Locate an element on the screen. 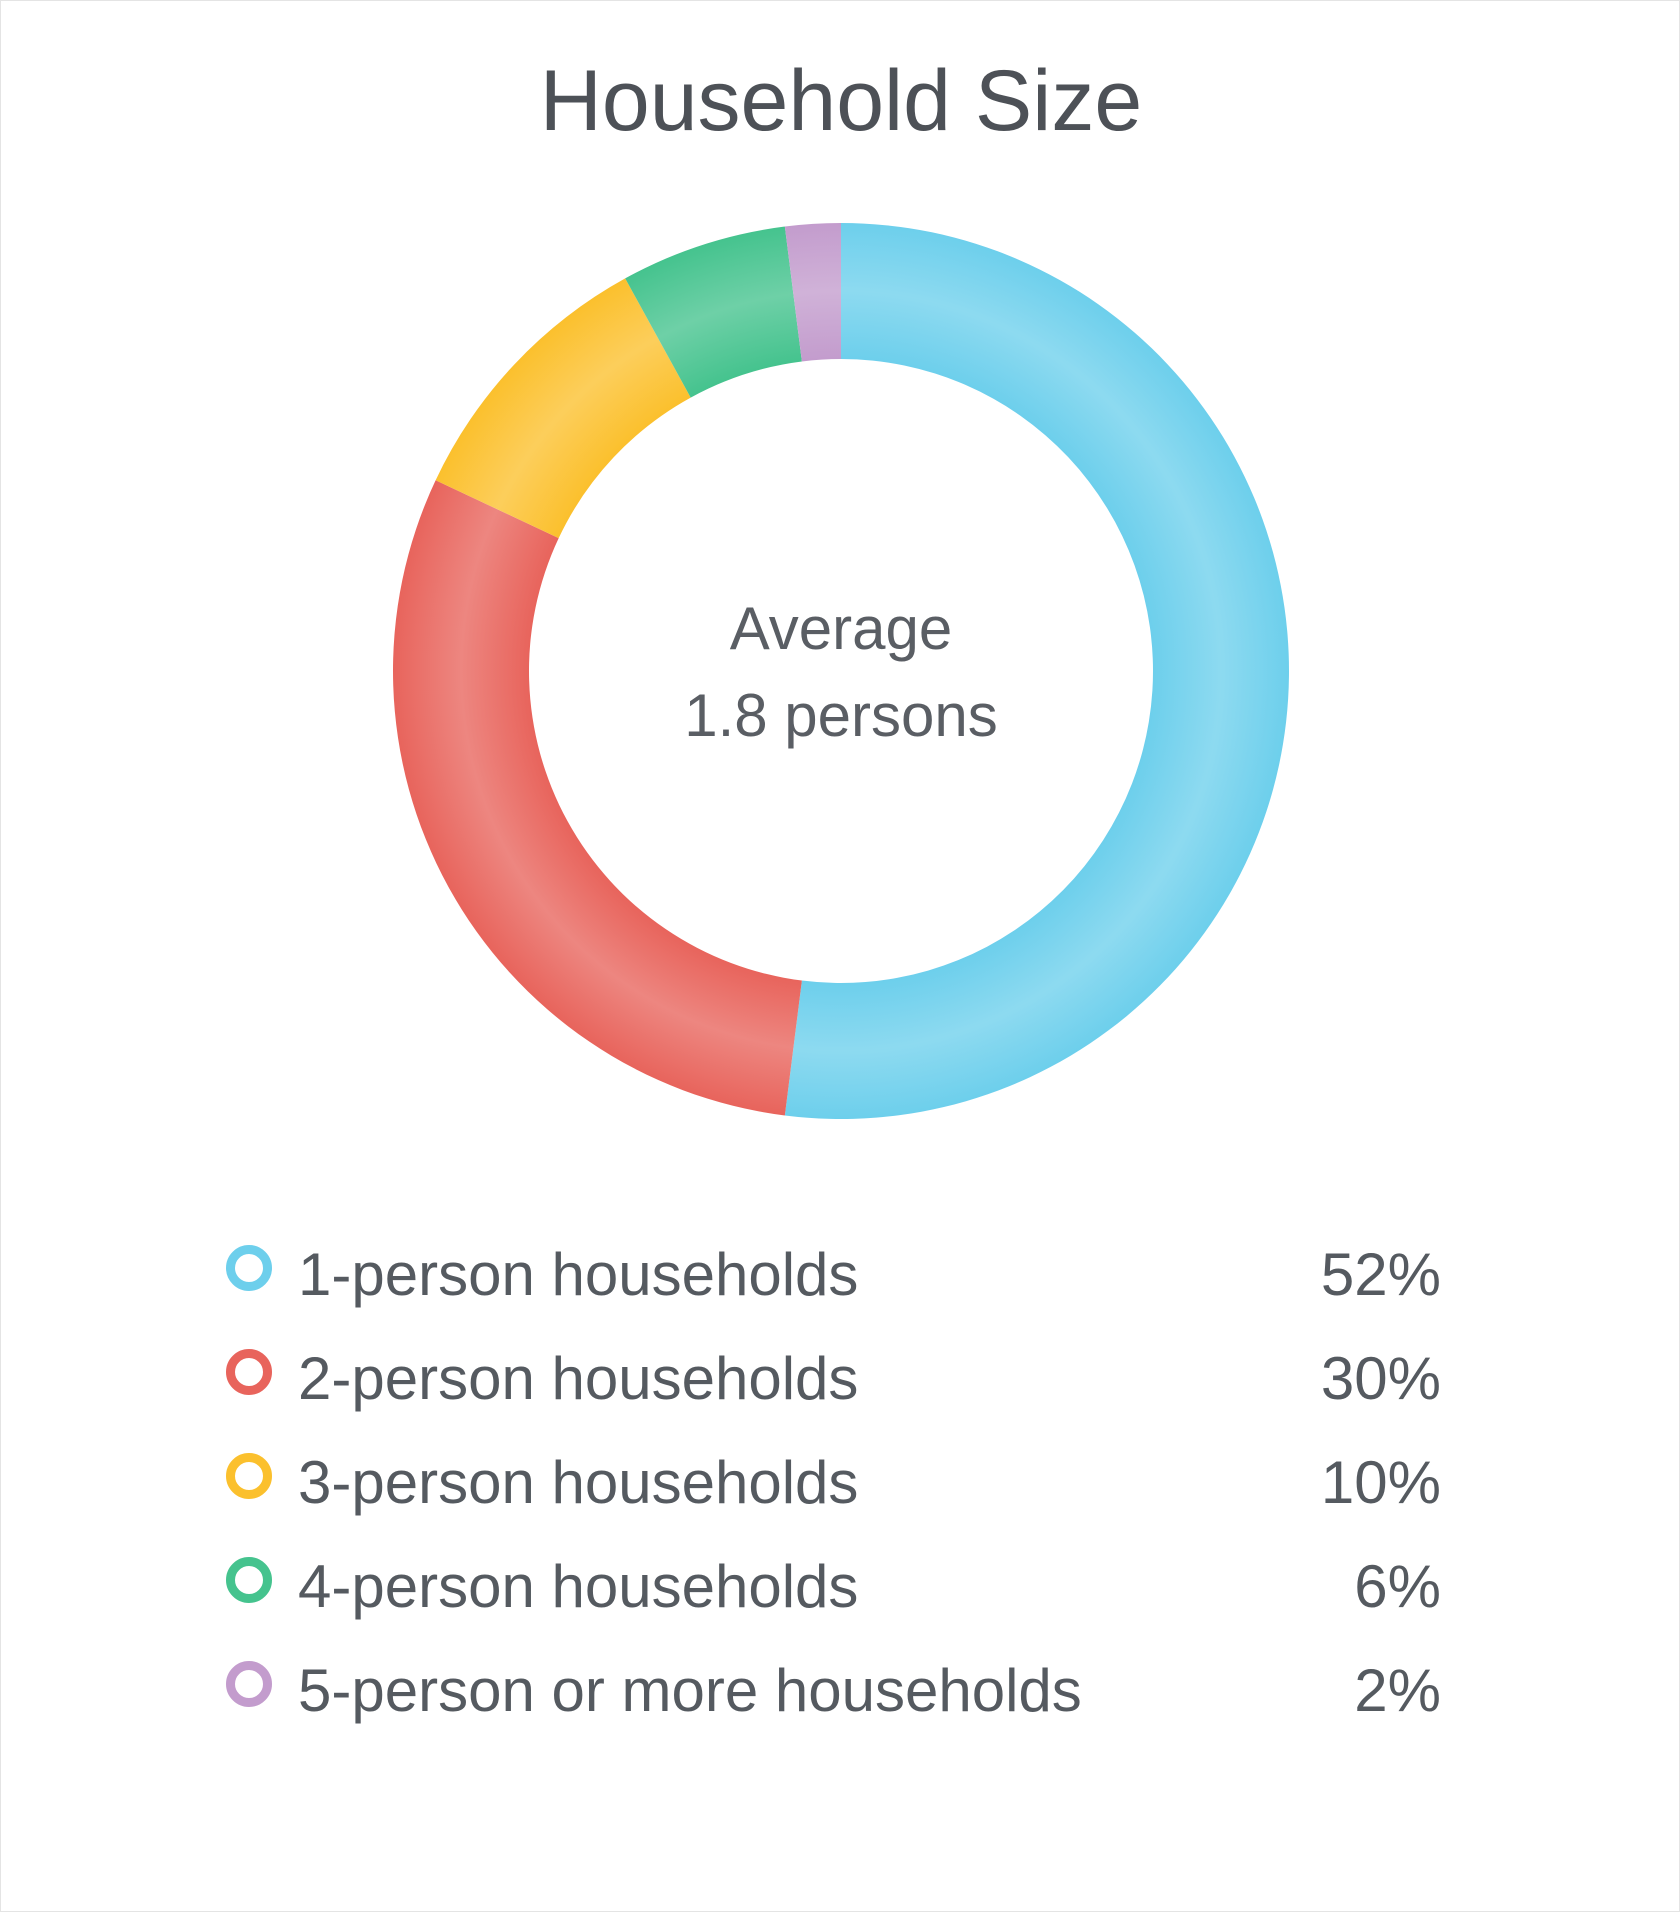 Image resolution: width=1680 pixels, height=1912 pixels. legend-item: 5-person or more households 2% is located at coordinates (833, 1691).